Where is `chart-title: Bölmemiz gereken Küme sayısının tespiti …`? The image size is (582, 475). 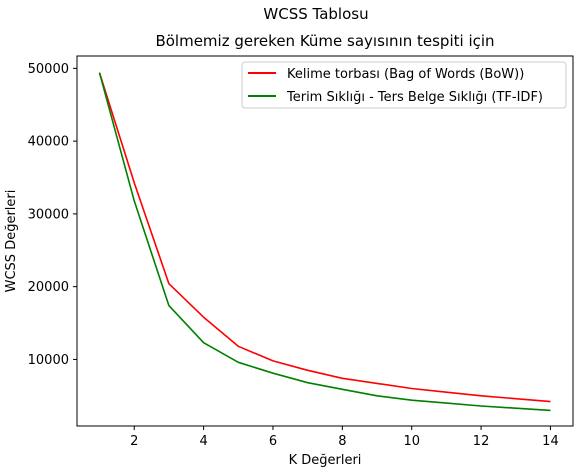
chart-title: Bölmemiz gereken Küme sayısının tespiti … is located at coordinates (324, 41).